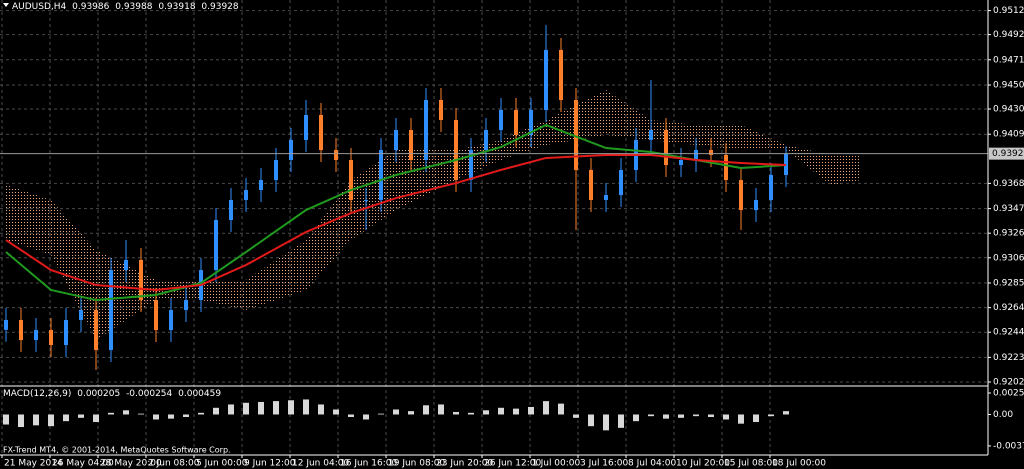  What do you see at coordinates (1008, 234) in the screenshot?
I see `y-tick-label: 0.93265` at bounding box center [1008, 234].